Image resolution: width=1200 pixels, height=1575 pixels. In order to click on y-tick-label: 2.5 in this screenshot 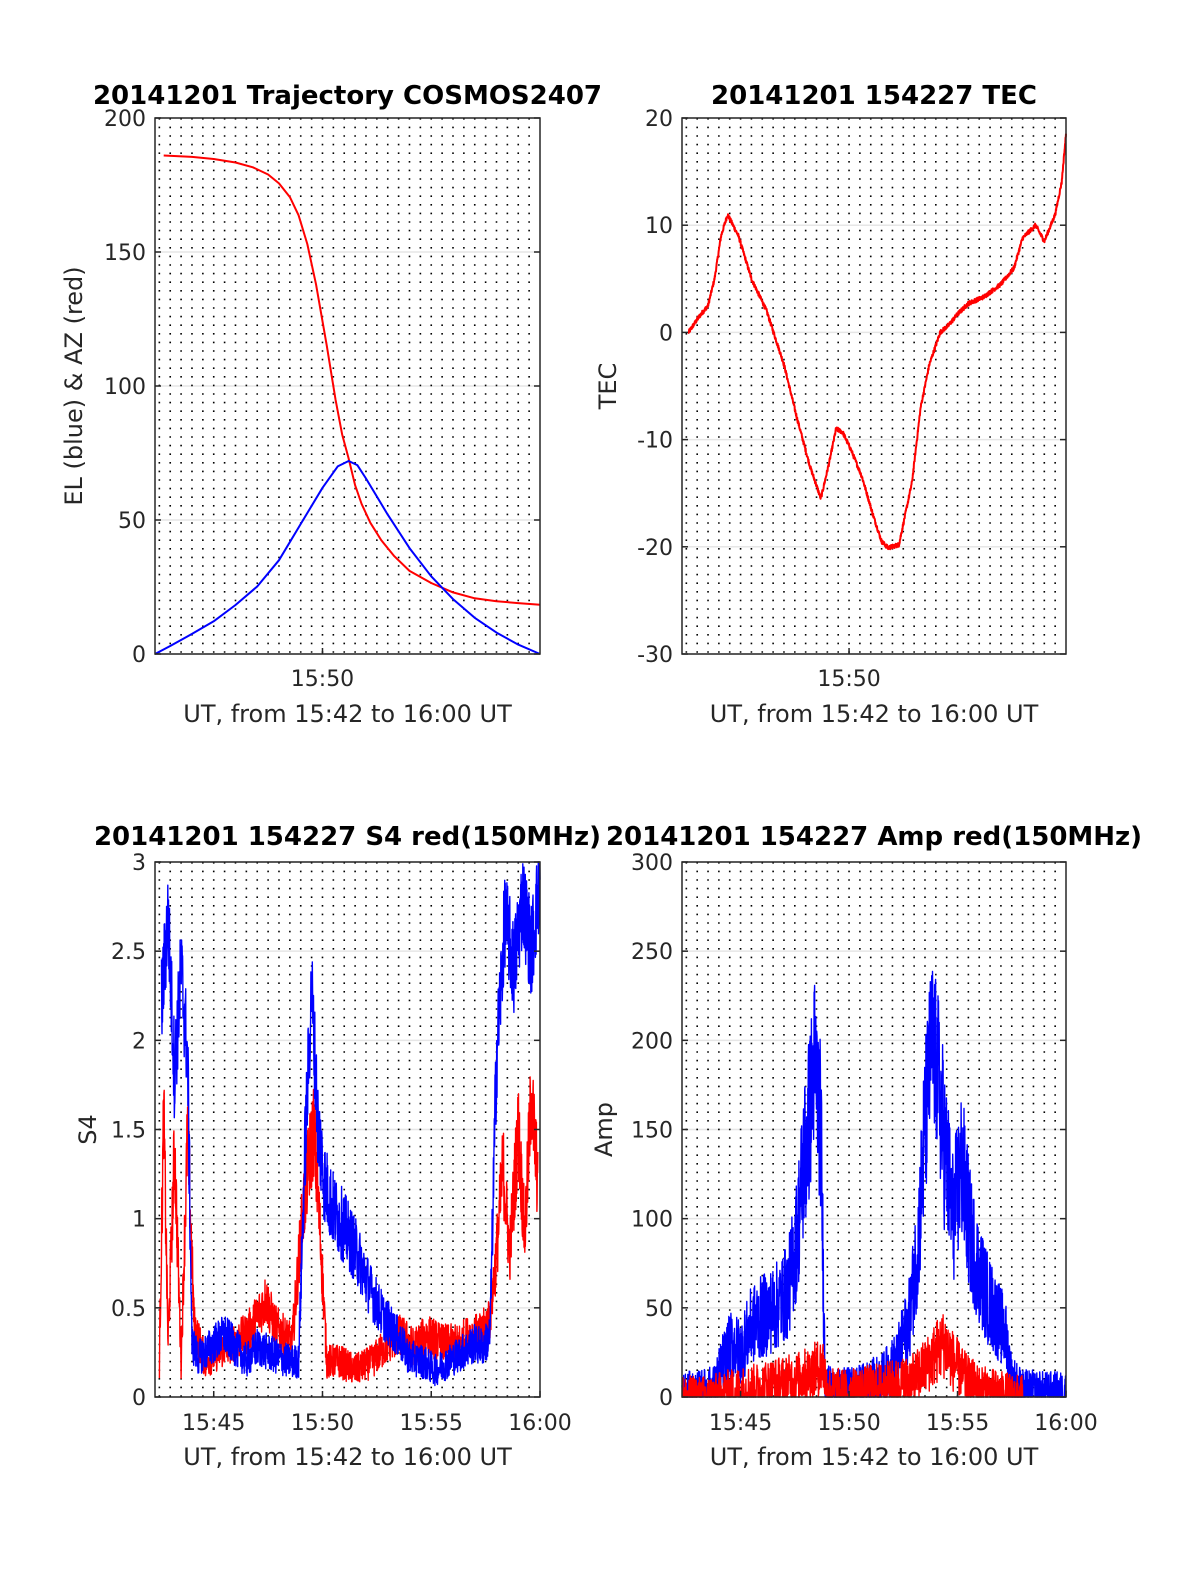, I will do `click(128, 952)`.